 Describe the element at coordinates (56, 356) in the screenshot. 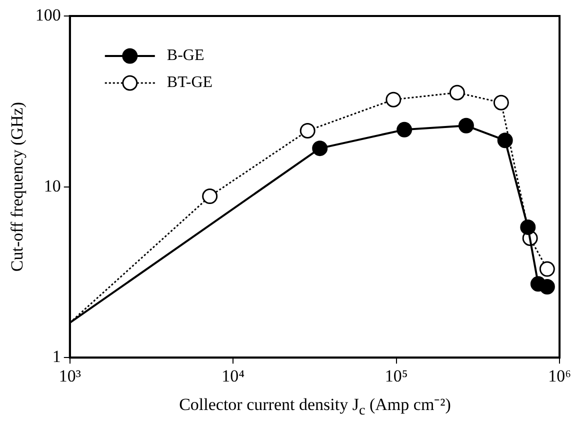

I see `y-tick-label: 1` at that location.